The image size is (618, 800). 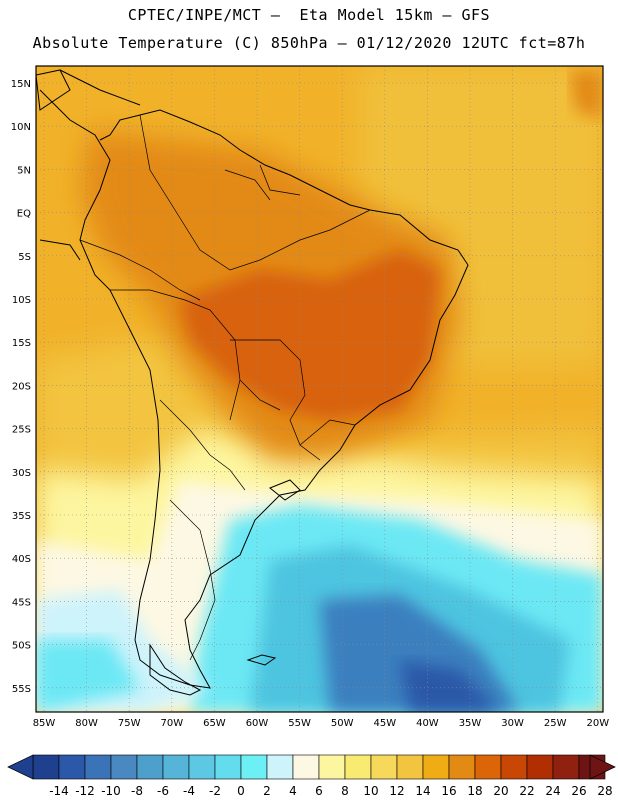 What do you see at coordinates (384, 723) in the screenshot?
I see `lon-label: 45W` at bounding box center [384, 723].